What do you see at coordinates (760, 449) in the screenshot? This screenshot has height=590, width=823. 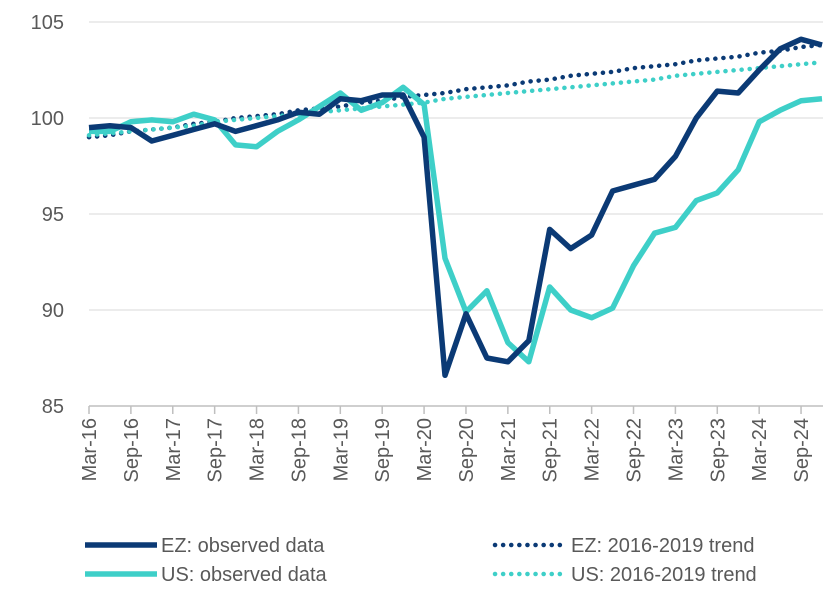 I see `x-tick-label: Mar-24` at bounding box center [760, 449].